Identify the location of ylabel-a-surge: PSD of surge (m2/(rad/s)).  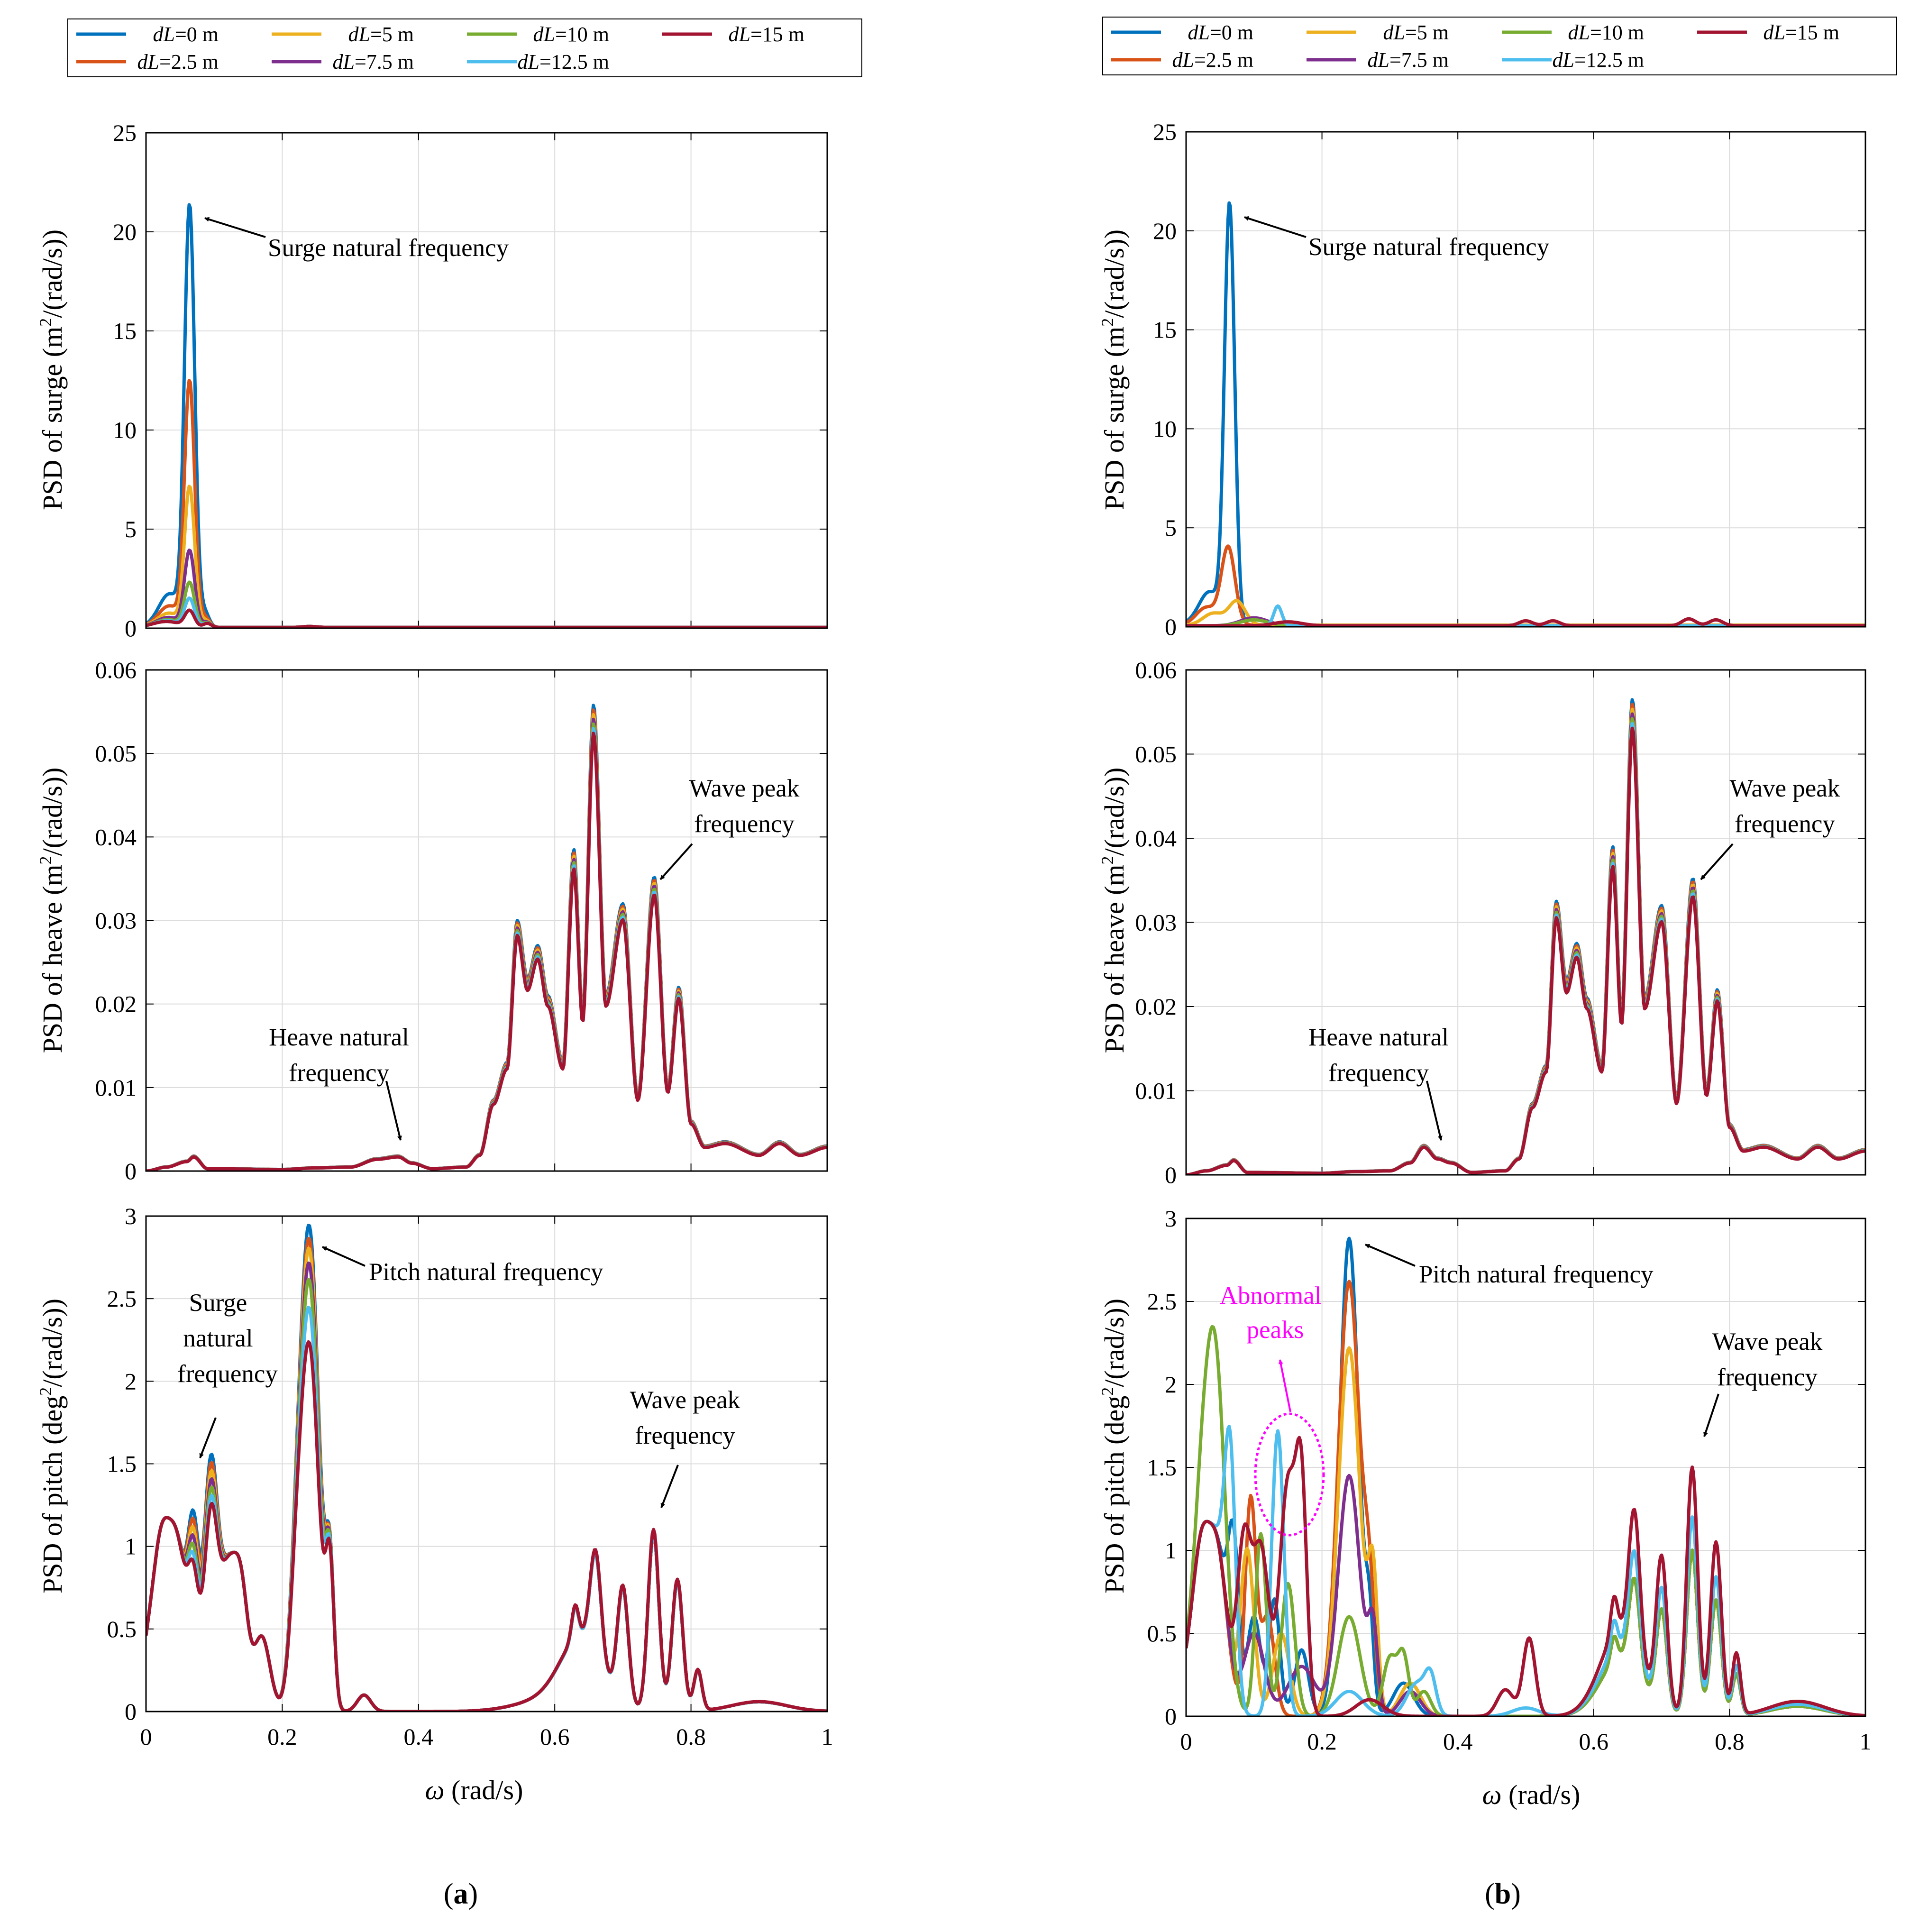
(52, 369).